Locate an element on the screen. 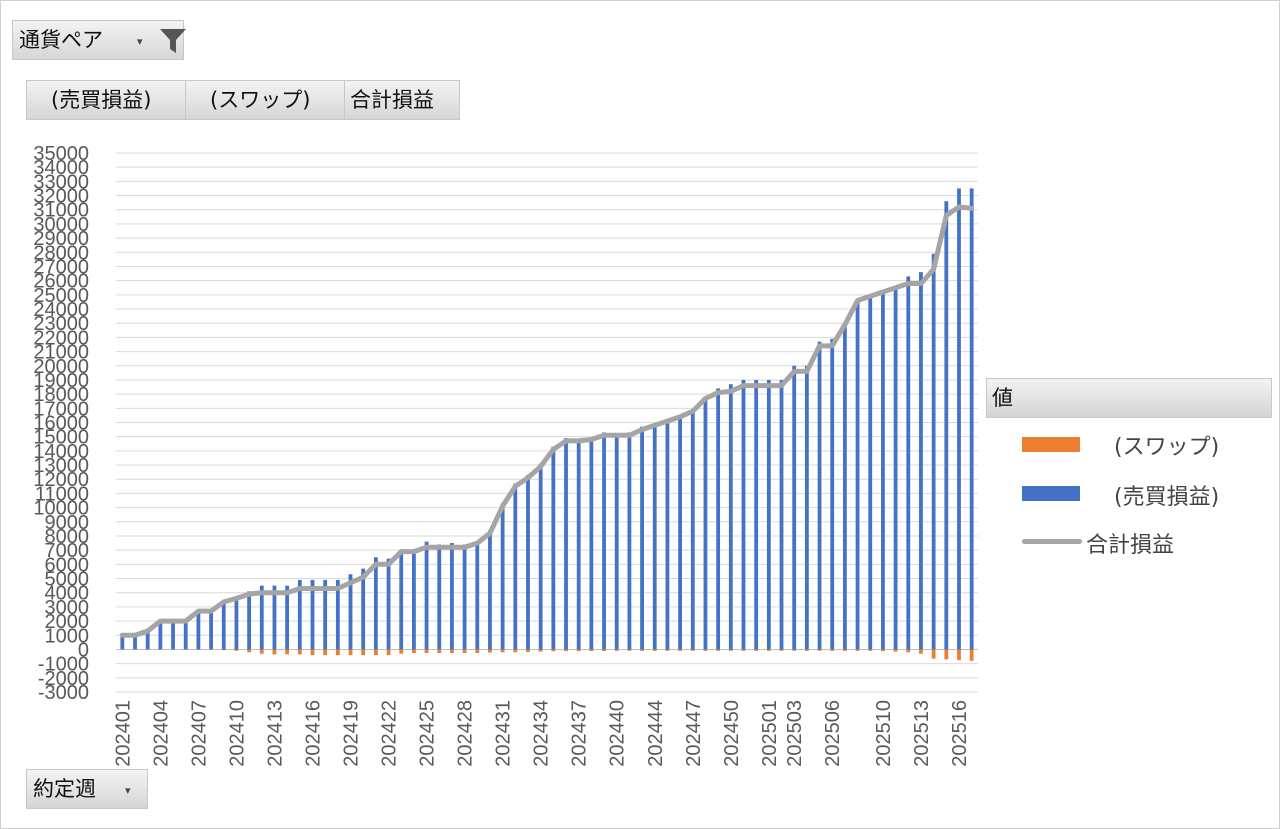  page-field-button: 通貨ペア ▾ is located at coordinates (99, 40).